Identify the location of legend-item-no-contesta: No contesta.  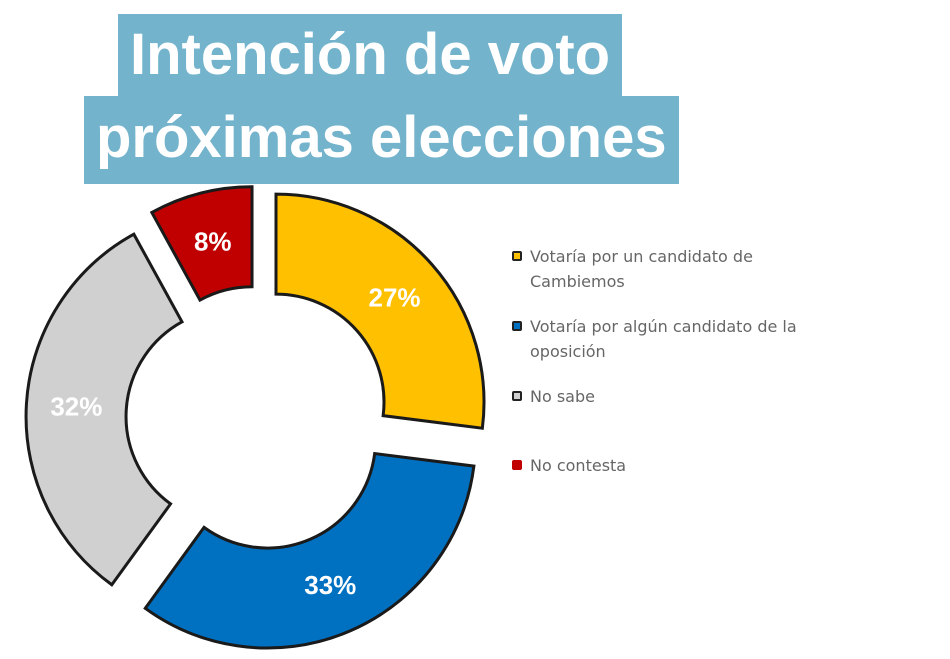
(656, 465).